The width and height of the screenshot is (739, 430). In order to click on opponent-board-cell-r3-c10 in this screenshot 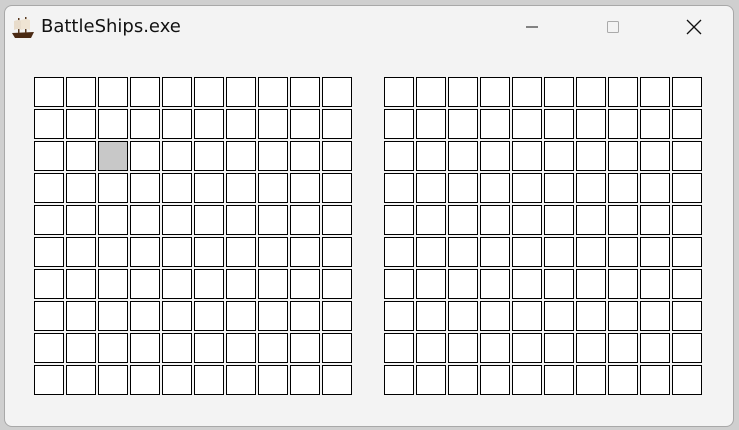, I will do `click(687, 156)`.